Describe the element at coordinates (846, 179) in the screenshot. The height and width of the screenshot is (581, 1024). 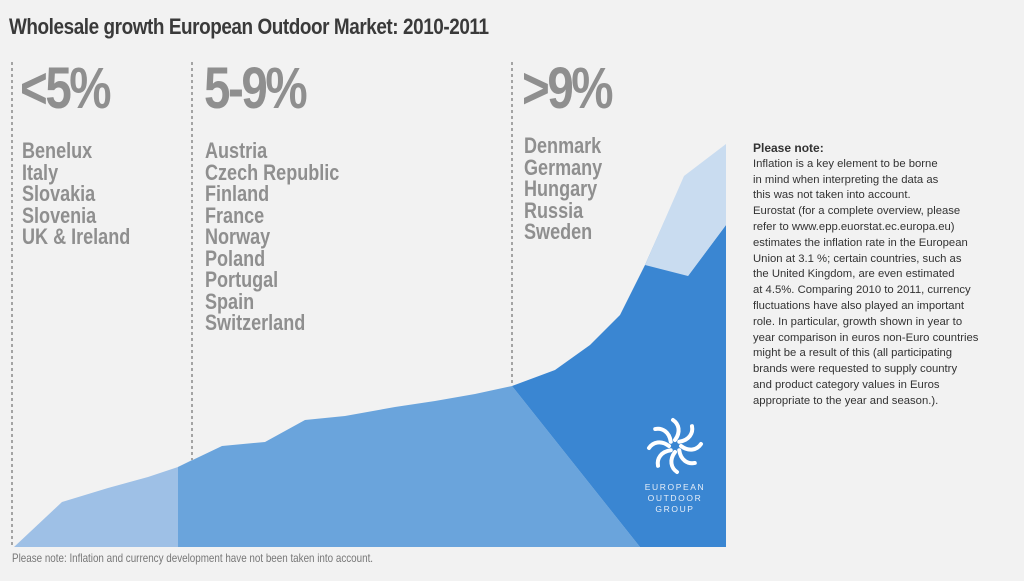
I see `note-line: in mind when interpreting the data as` at that location.